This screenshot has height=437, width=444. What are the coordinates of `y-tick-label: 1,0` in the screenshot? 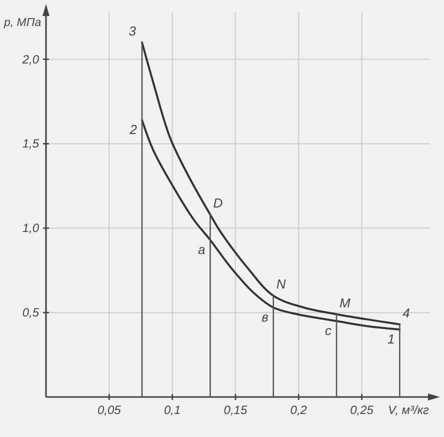 It's located at (31, 228).